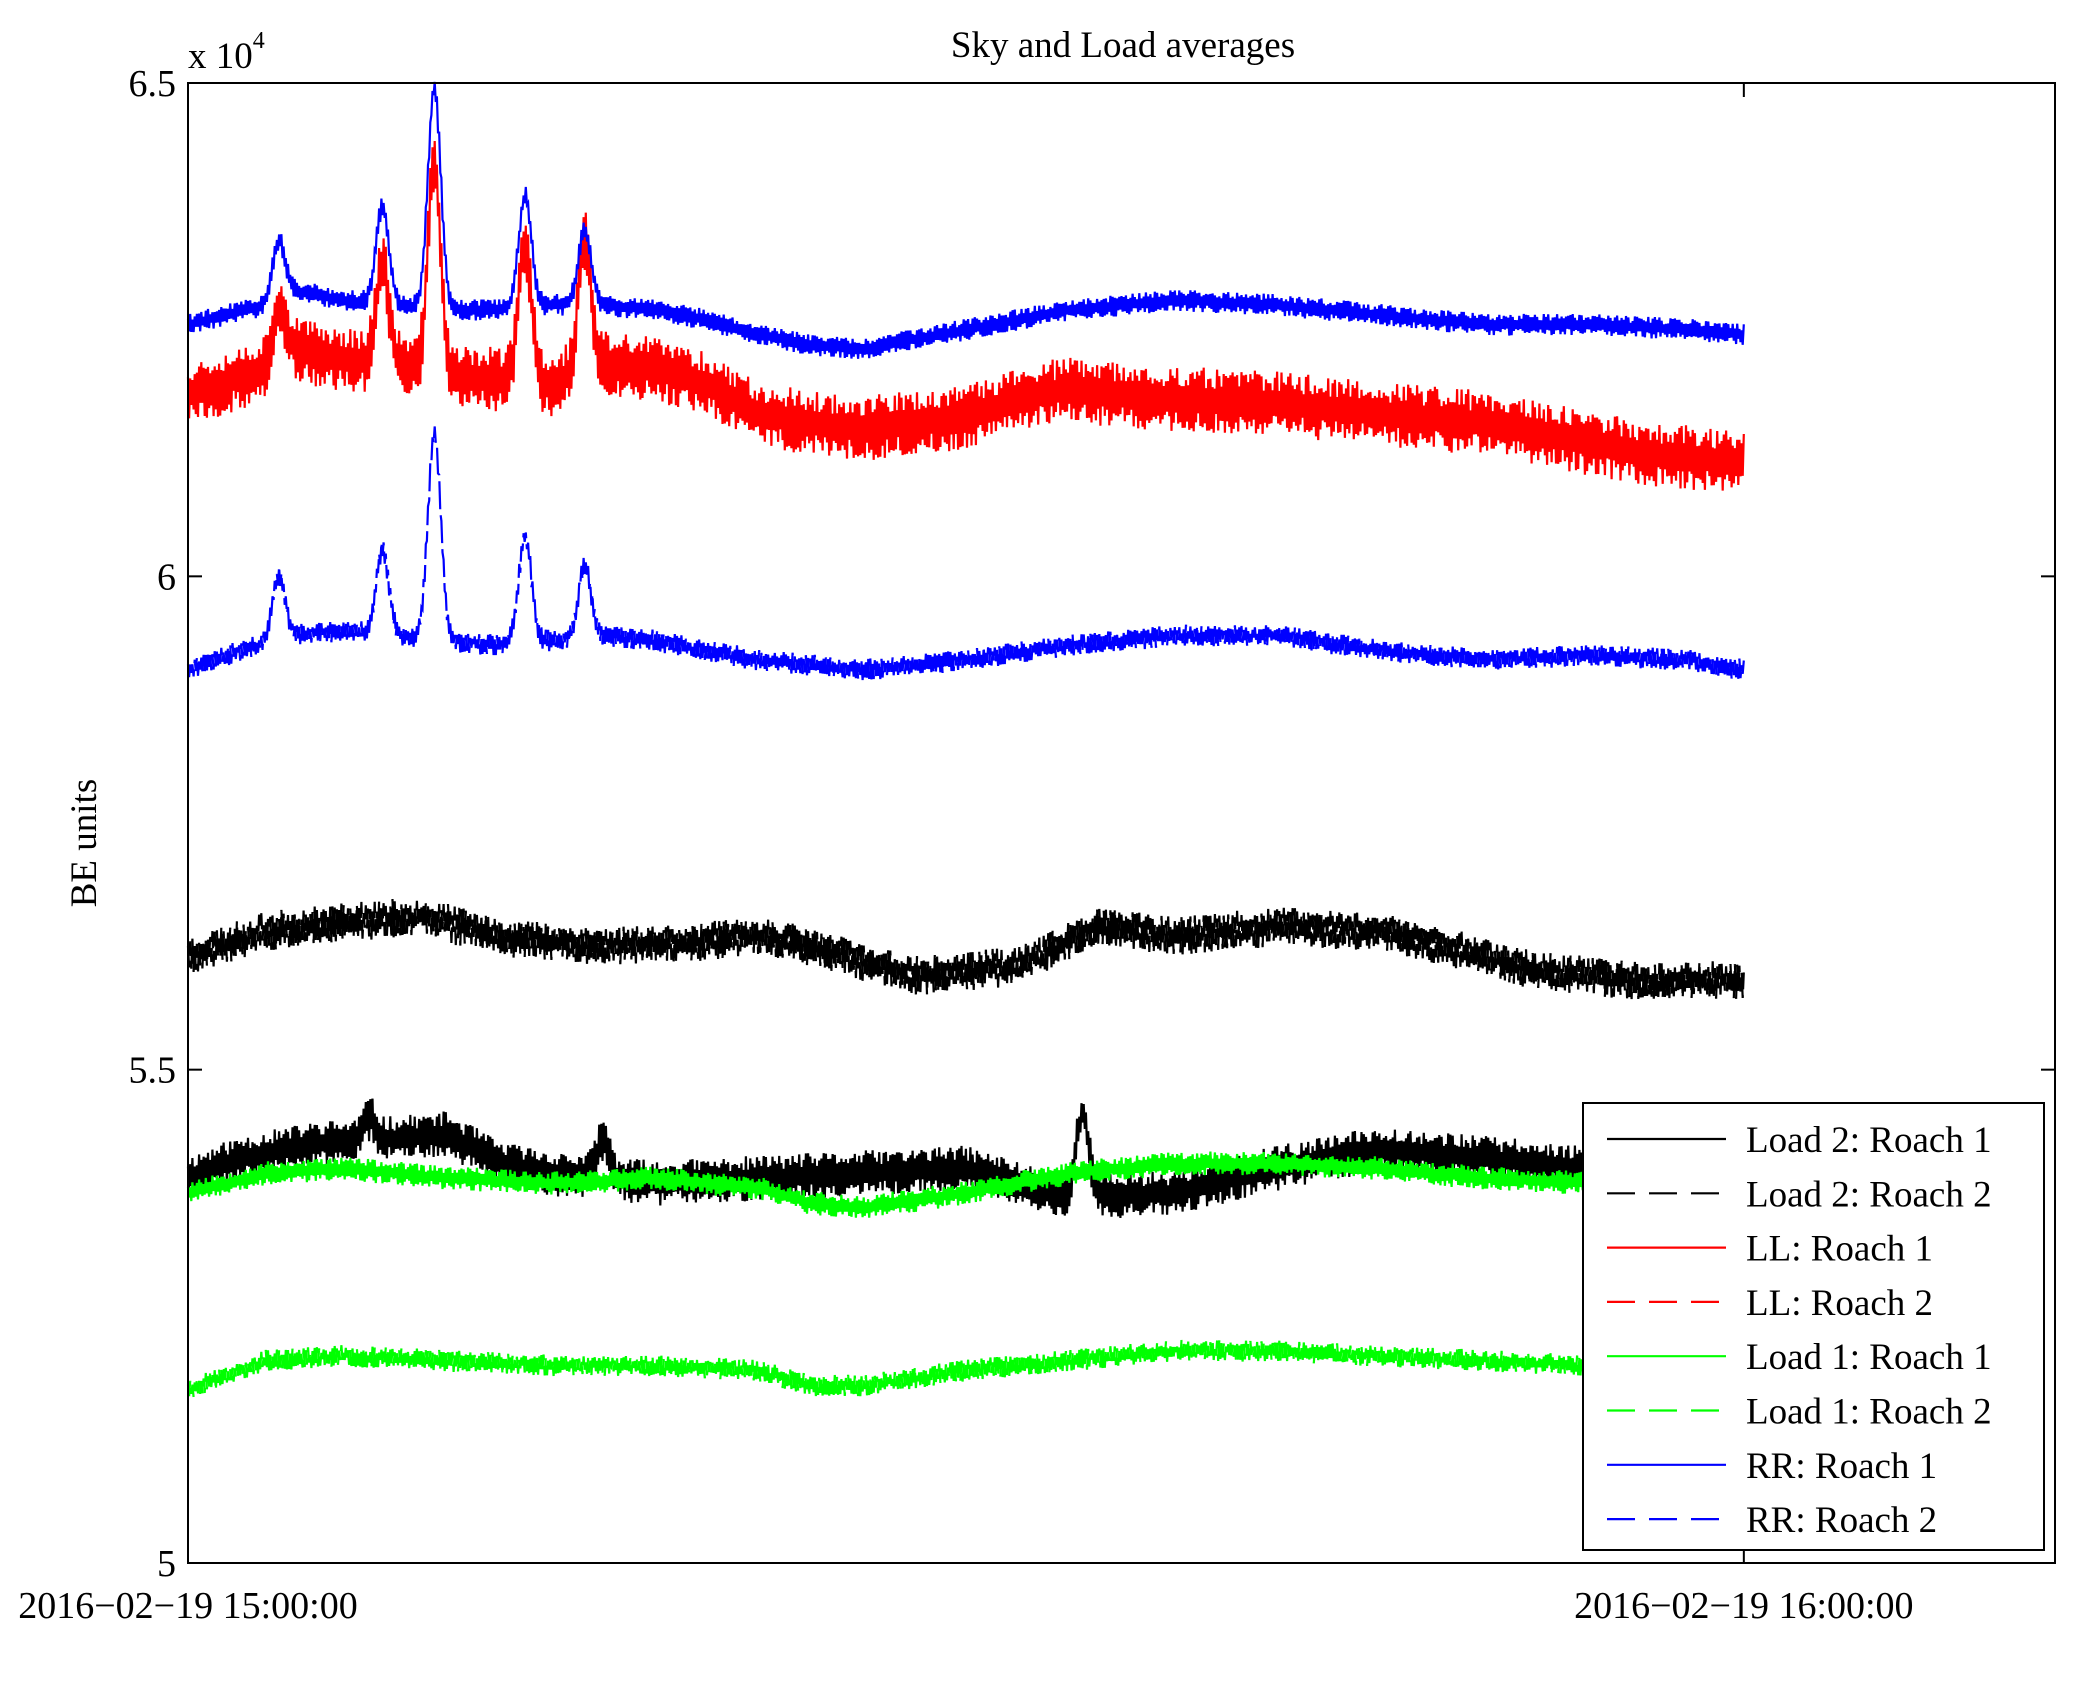  What do you see at coordinates (166, 577) in the screenshot?
I see `y-tick-label: 6` at bounding box center [166, 577].